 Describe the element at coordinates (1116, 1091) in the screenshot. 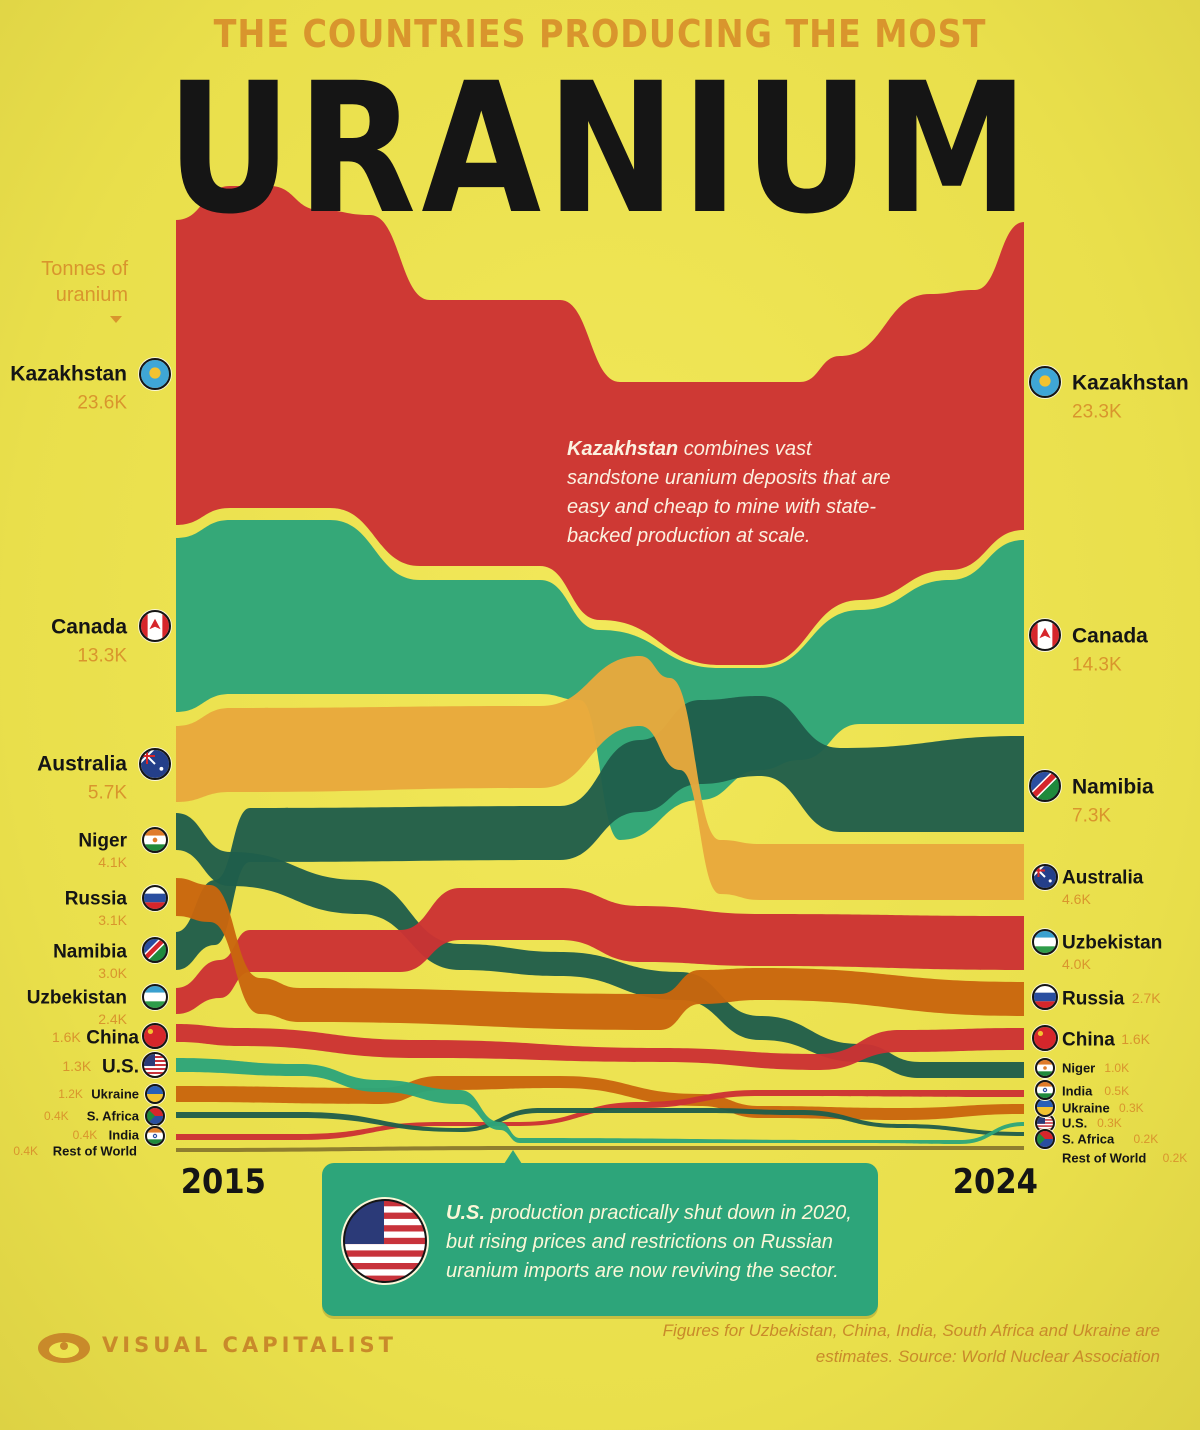

I see `value-right-india: 0.5K` at that location.